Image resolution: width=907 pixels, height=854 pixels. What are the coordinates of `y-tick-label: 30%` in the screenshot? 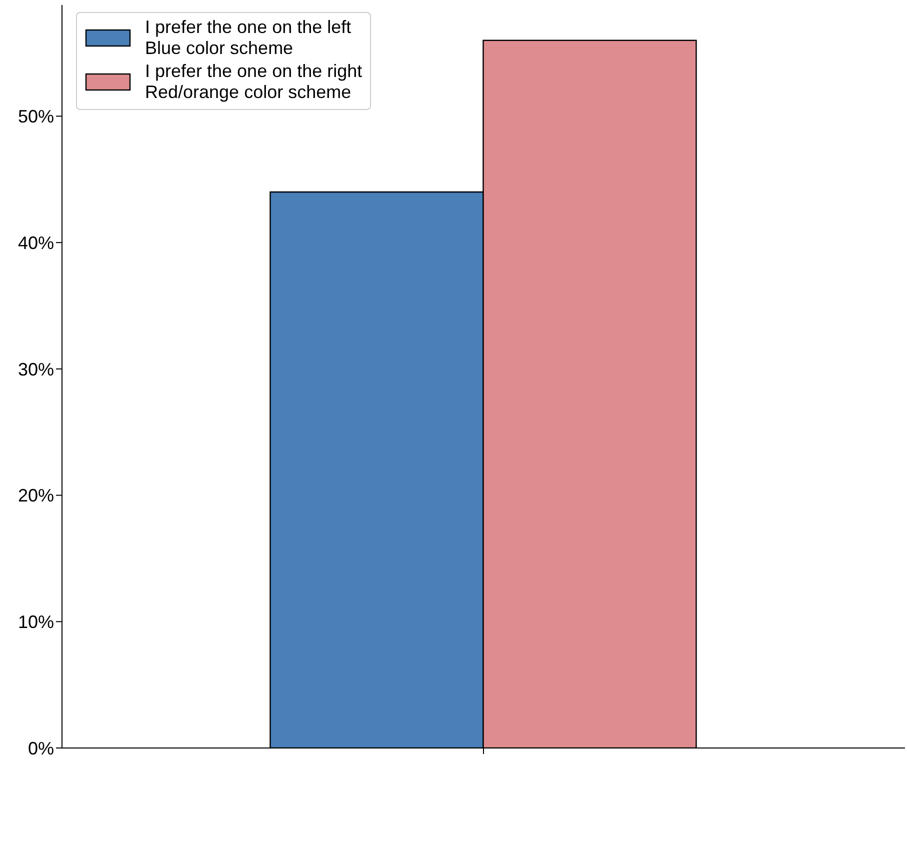 It's located at (36, 369).